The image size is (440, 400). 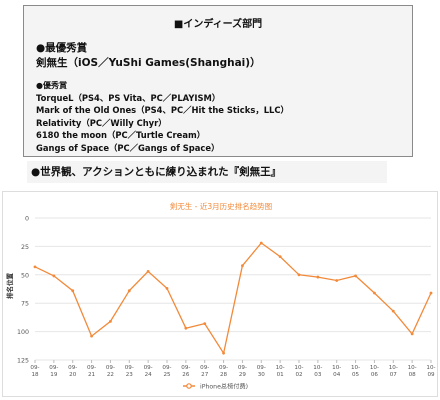 I want to click on y-tick-label: 75, so click(x=25, y=304).